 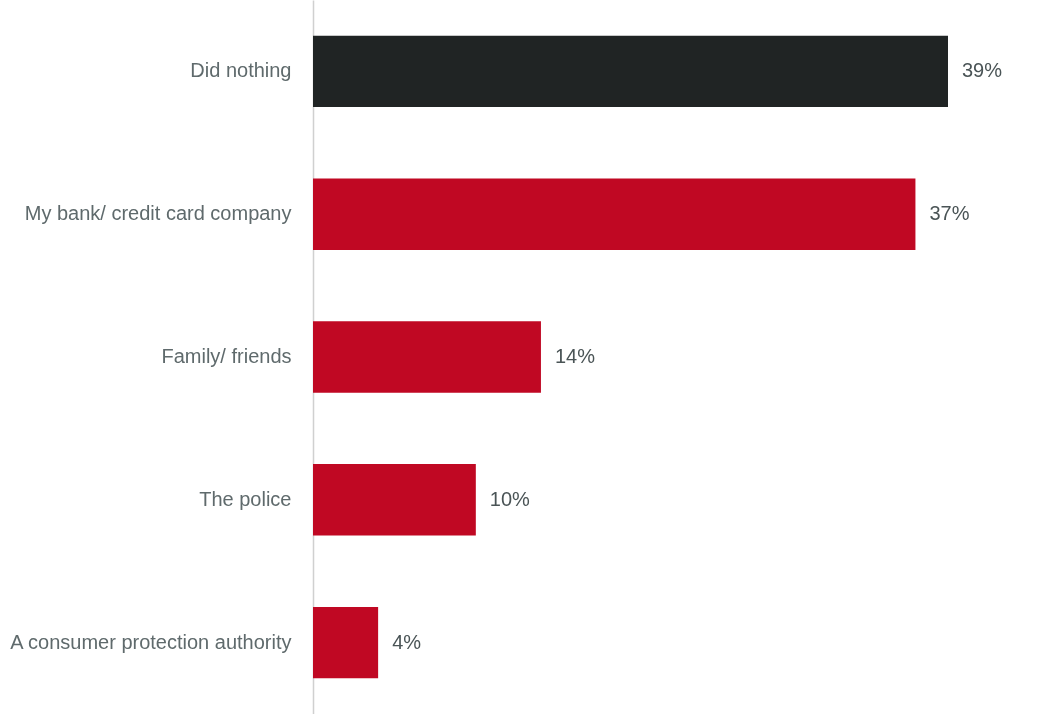 What do you see at coordinates (575, 356) in the screenshot?
I see `data-label: 14%` at bounding box center [575, 356].